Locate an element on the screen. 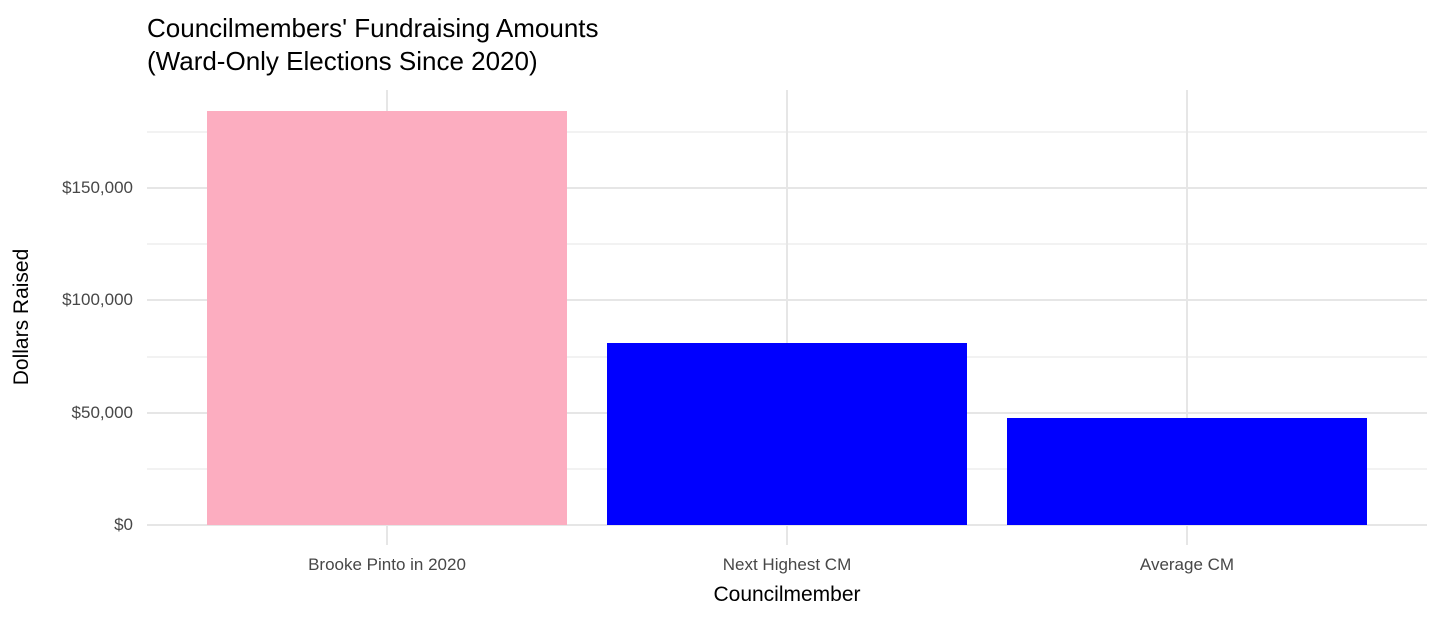 The width and height of the screenshot is (1440, 623). y-axis-tick-labels: $0 $50,000 $100,000 $150,000 is located at coordinates (66, 317).